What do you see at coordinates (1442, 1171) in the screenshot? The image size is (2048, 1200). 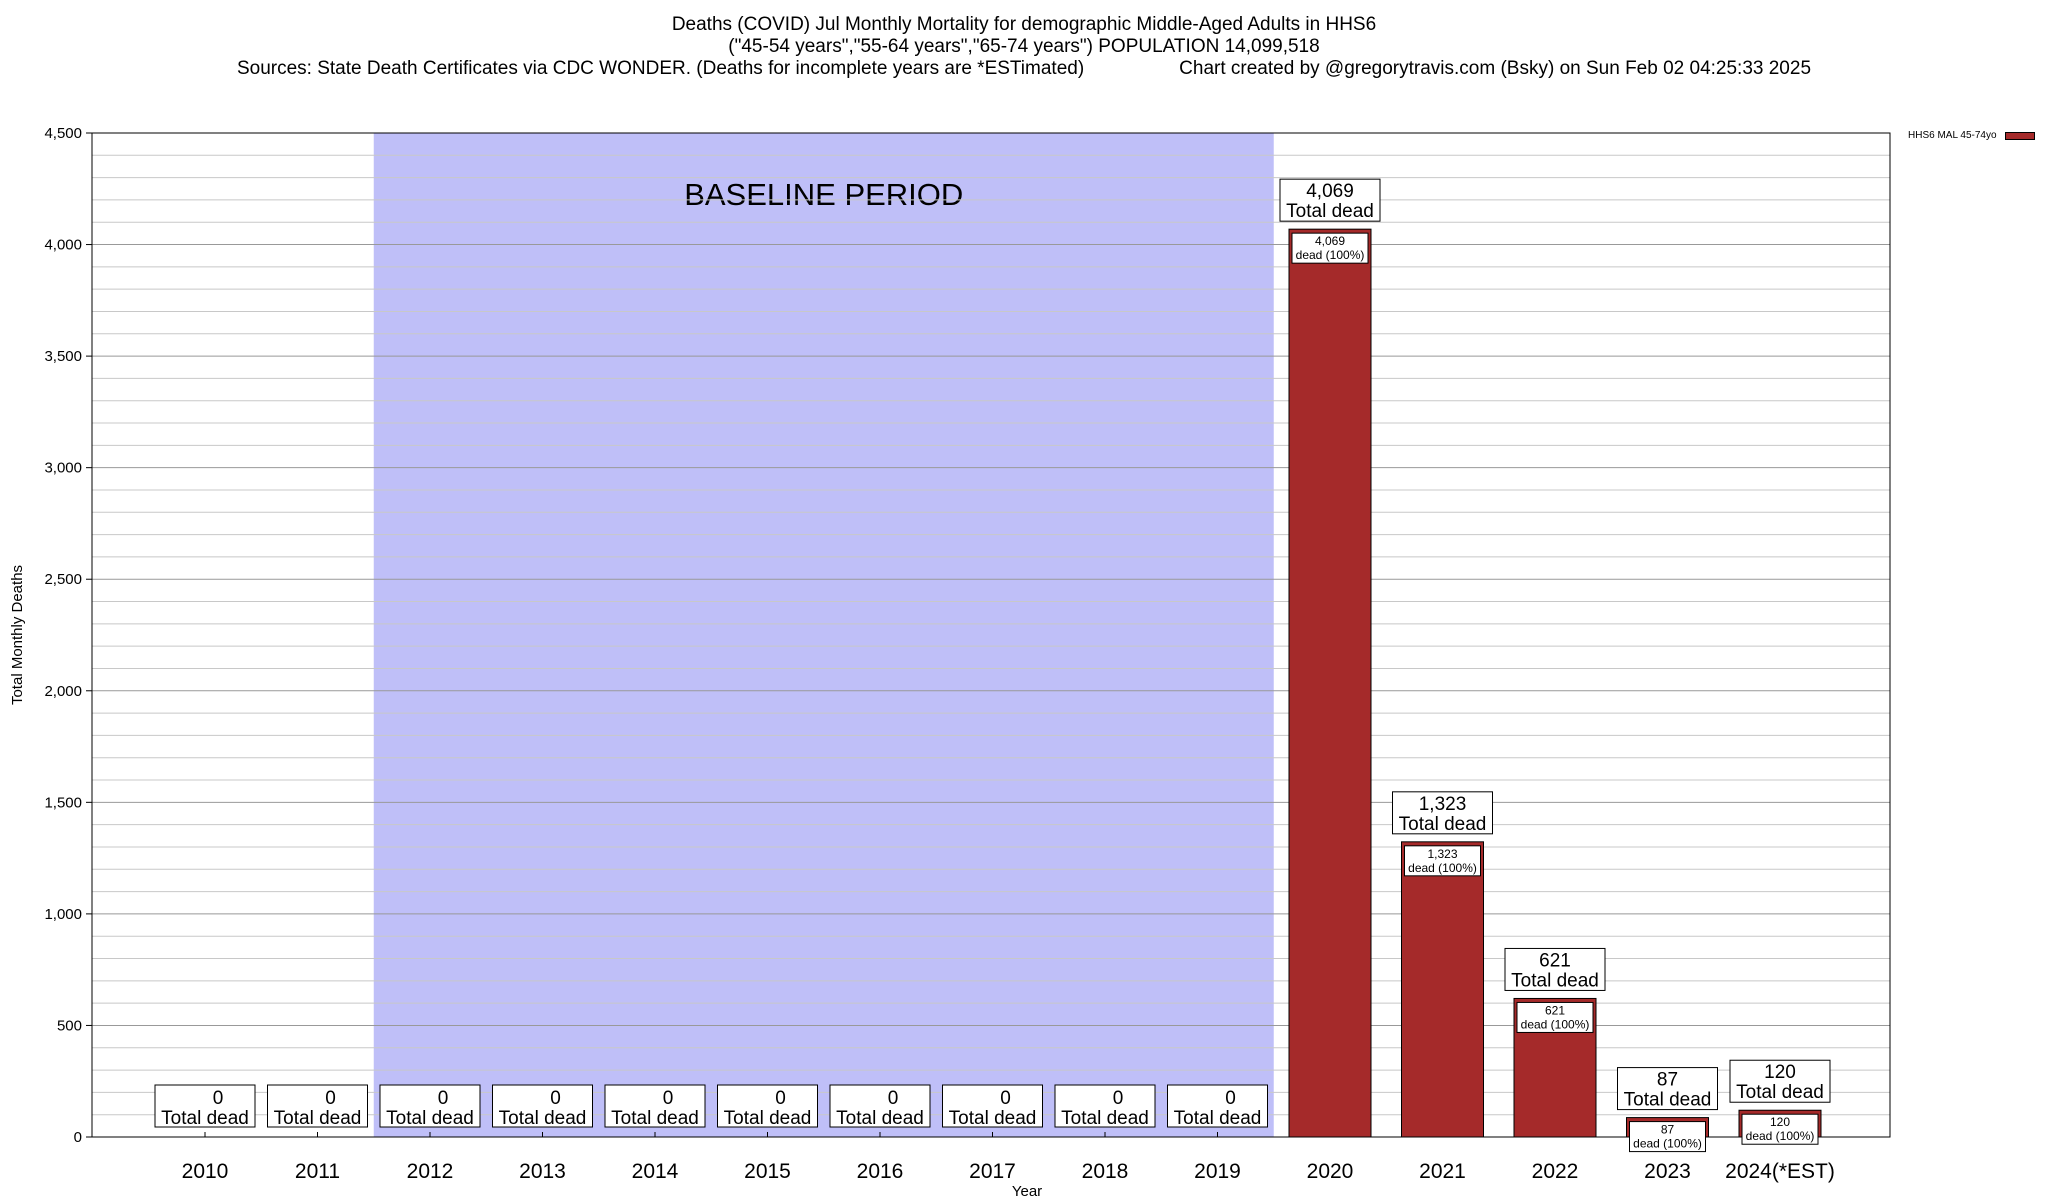 I see `x-tick-label: 2021` at bounding box center [1442, 1171].